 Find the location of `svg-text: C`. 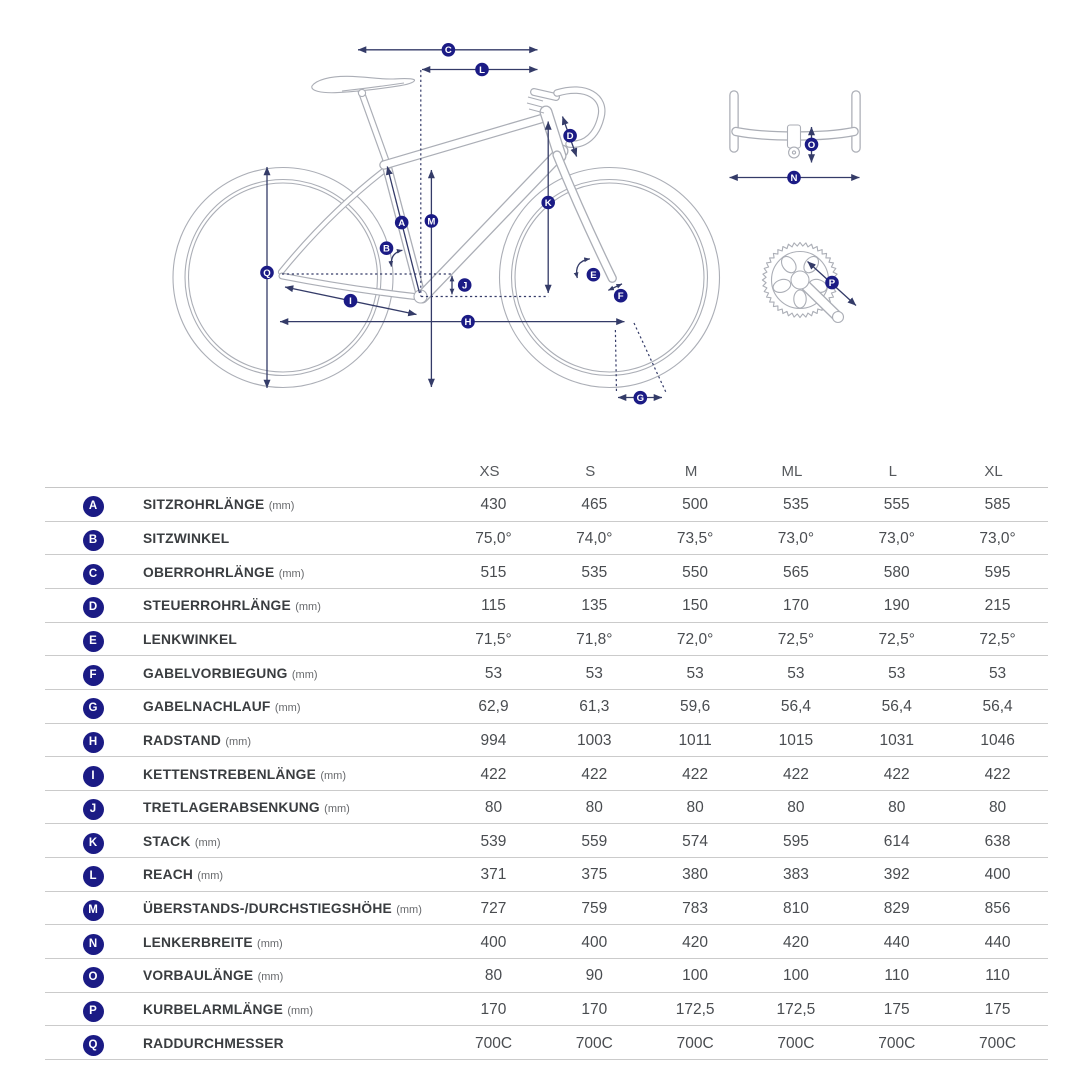

svg-text: C is located at coordinates (448, 50).